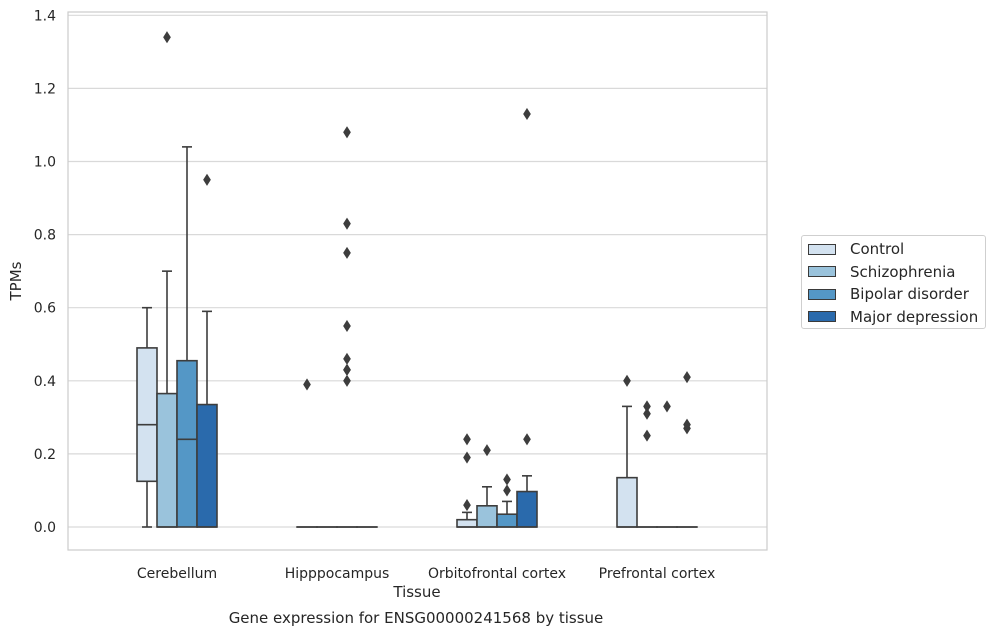 This screenshot has width=997, height=637. I want to click on x-tick-label: Cerebellum, so click(177, 574).